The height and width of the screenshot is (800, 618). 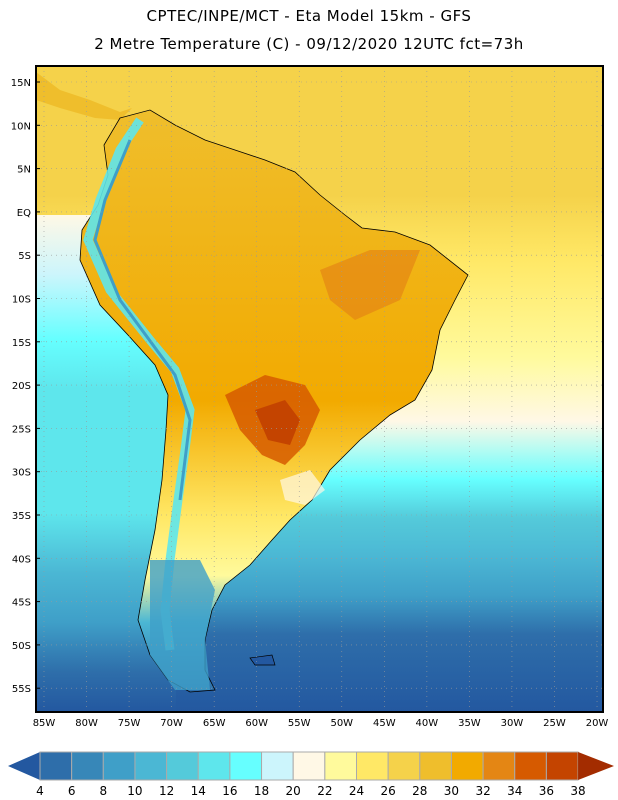 What do you see at coordinates (512, 723) in the screenshot?
I see `lon-label: 30W` at bounding box center [512, 723].